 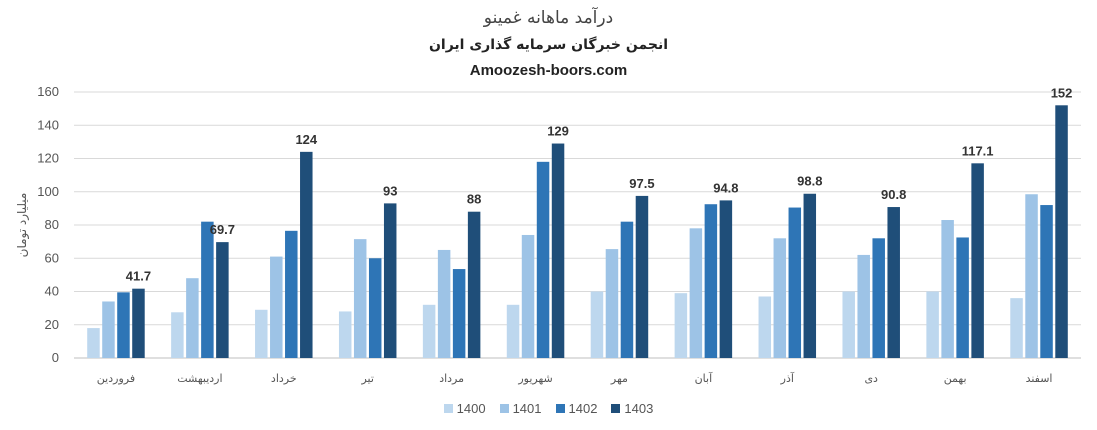 I want to click on x-category-label: اسفند, so click(x=1039, y=378).